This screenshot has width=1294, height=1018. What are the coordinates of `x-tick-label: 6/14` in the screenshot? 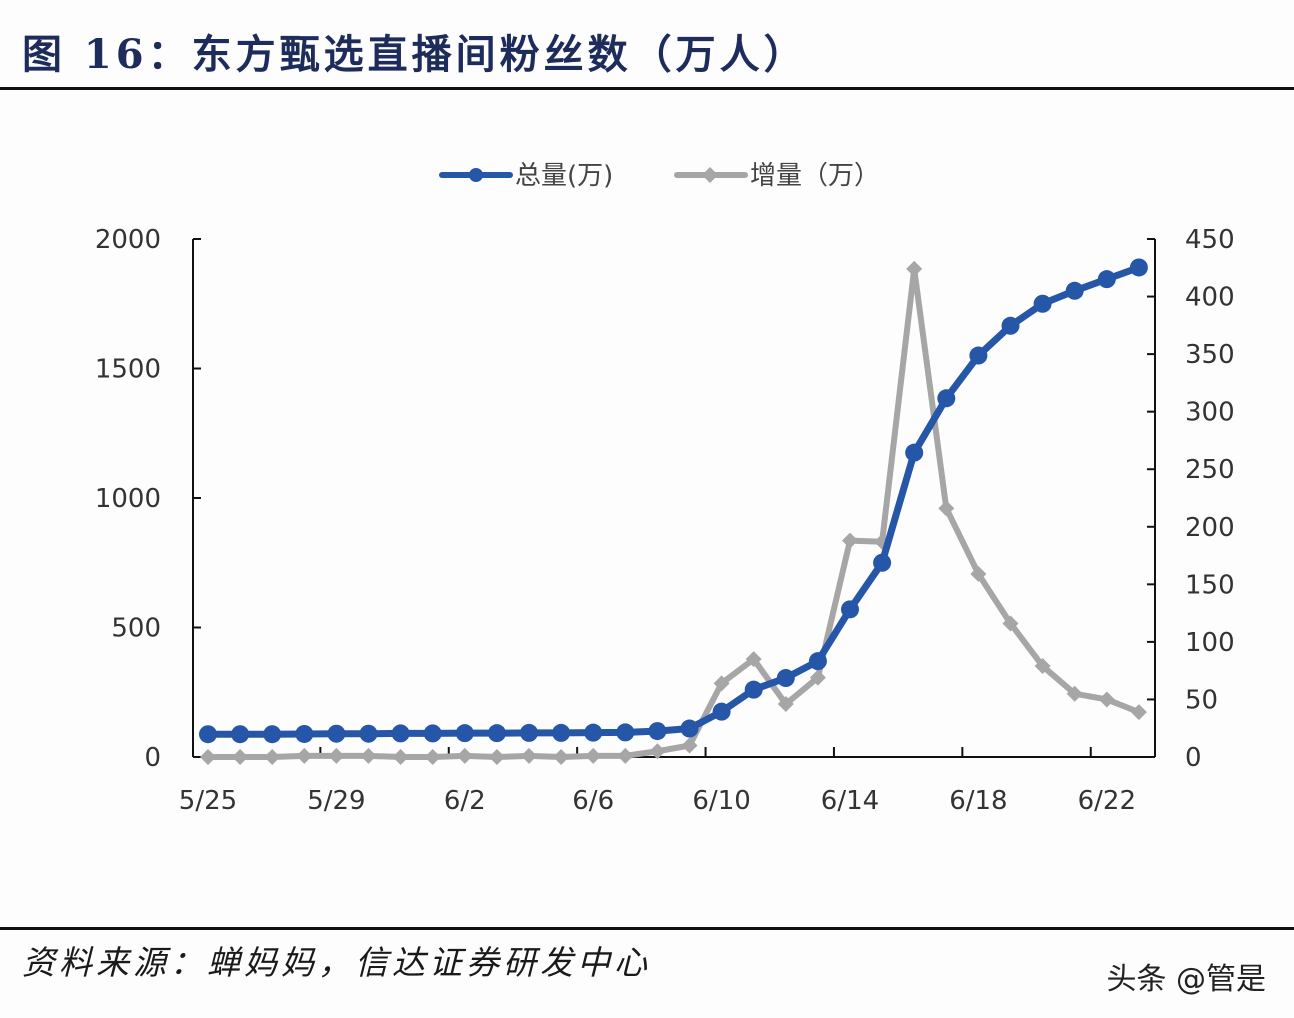 It's located at (850, 801).